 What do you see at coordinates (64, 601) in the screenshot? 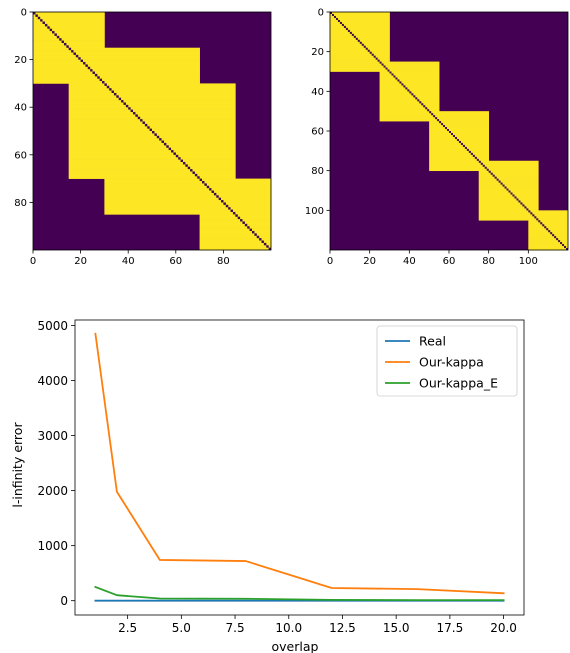
I see `line-chart-ytick-label: 0` at bounding box center [64, 601].